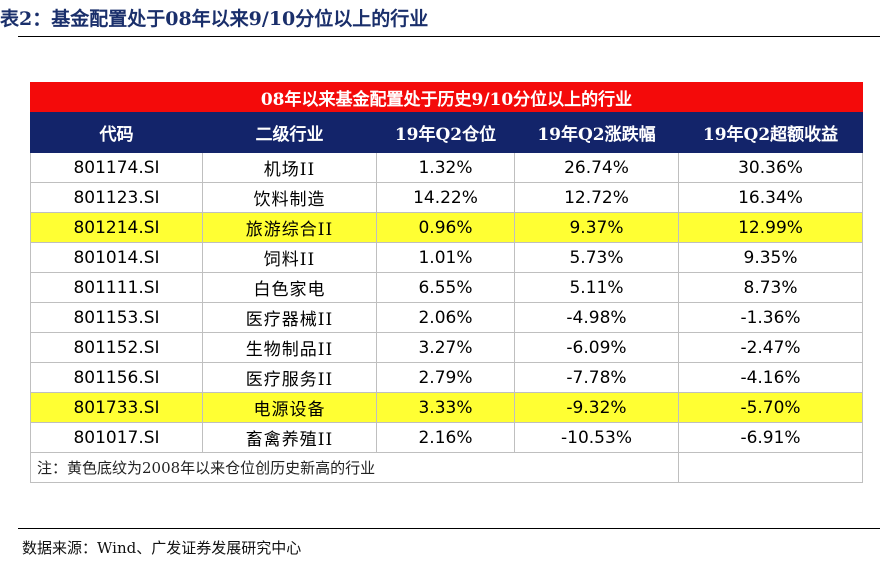  I want to click on table-row: 801153.SI 医疗器械II 2.06% -4.98% -1.36%, so click(447, 317).